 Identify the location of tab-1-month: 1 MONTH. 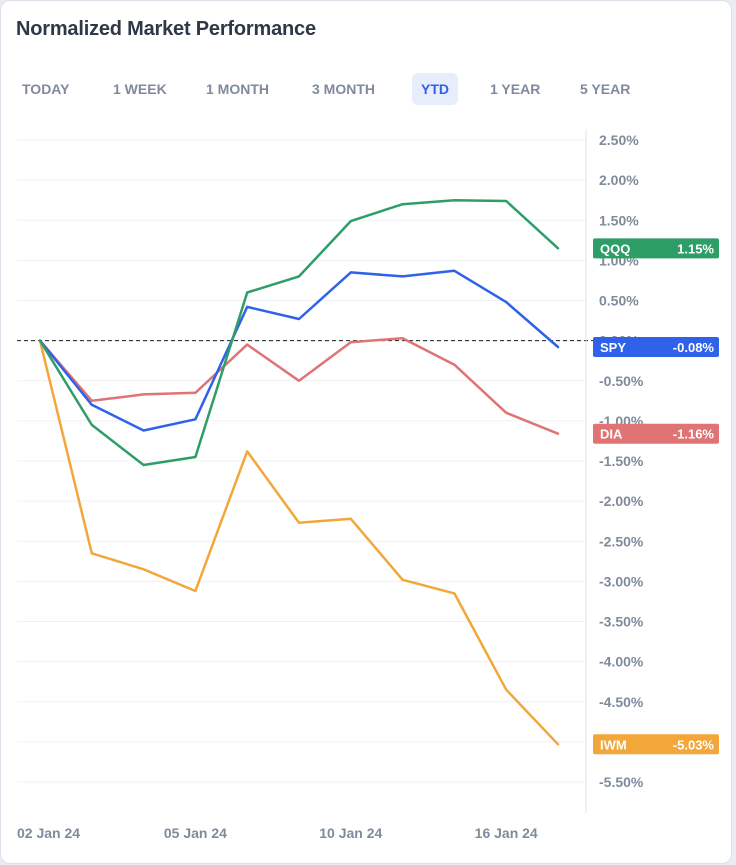
(237, 89).